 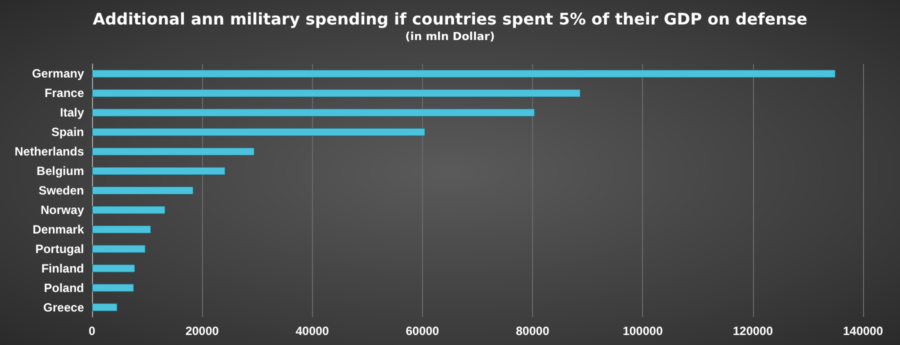 What do you see at coordinates (64, 93) in the screenshot?
I see `y-tick-label: France` at bounding box center [64, 93].